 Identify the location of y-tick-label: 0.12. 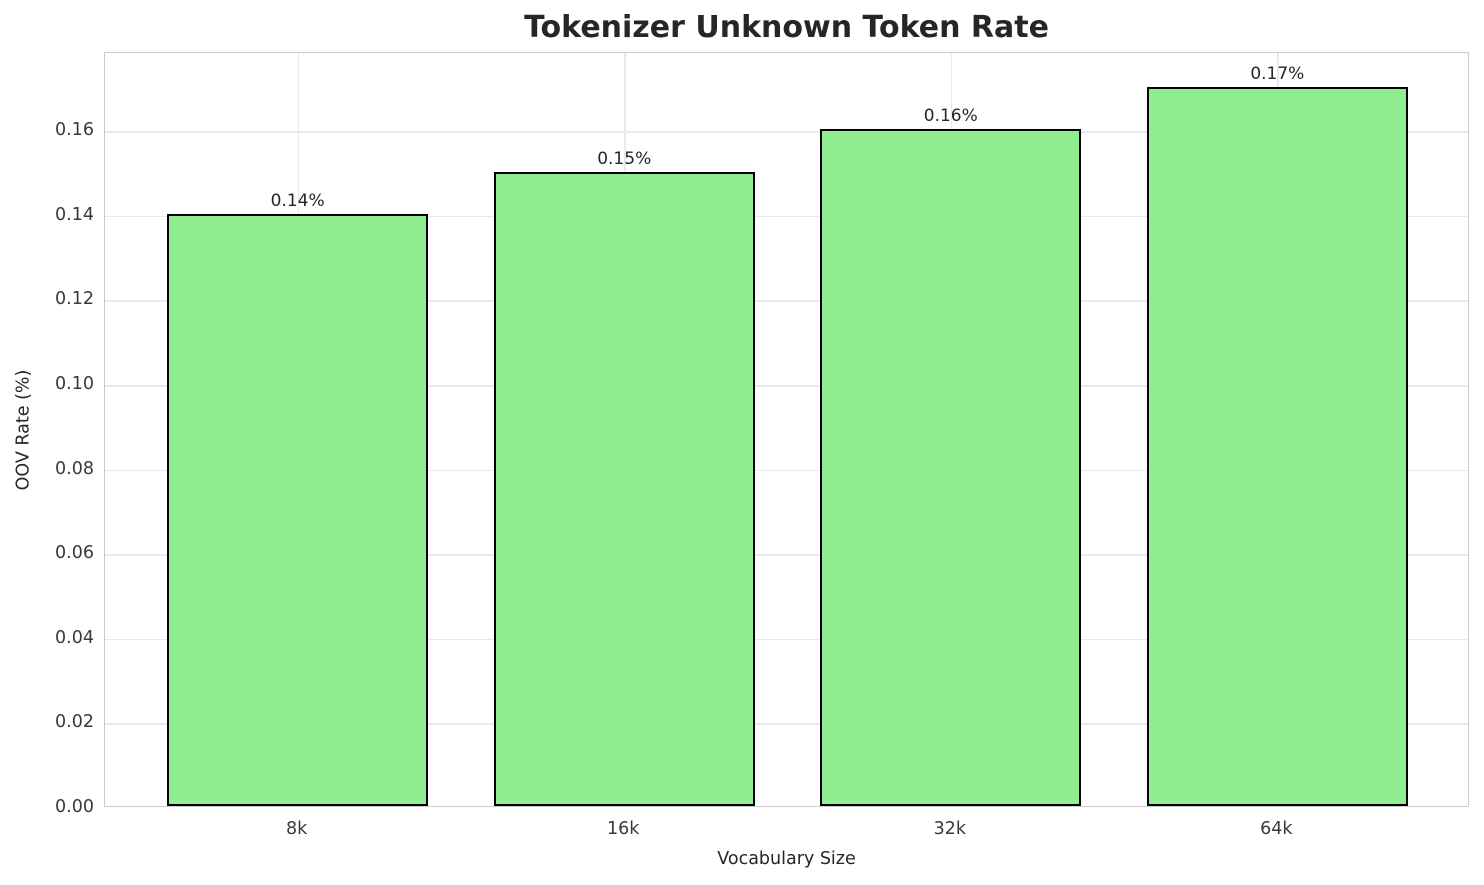
(74, 299).